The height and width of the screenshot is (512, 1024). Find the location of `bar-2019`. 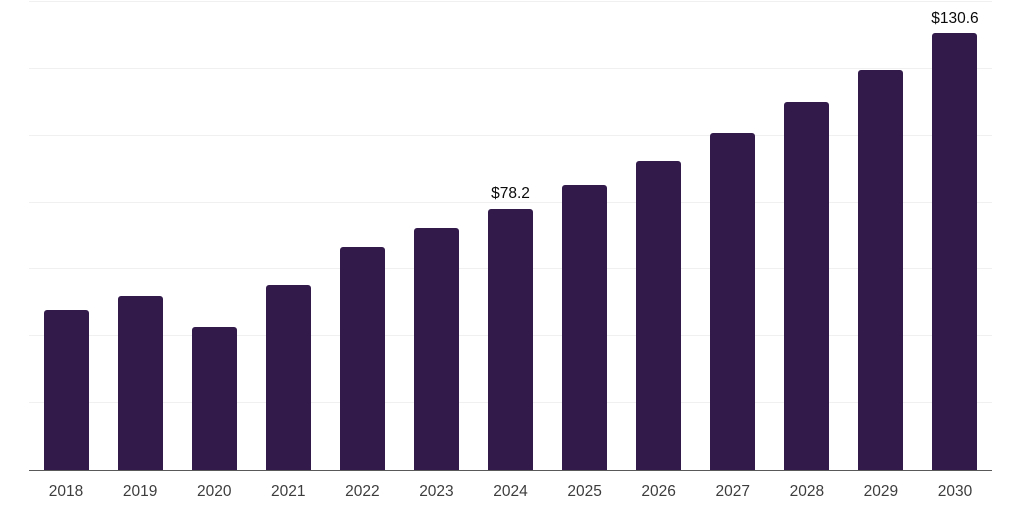

bar-2019 is located at coordinates (140, 382).